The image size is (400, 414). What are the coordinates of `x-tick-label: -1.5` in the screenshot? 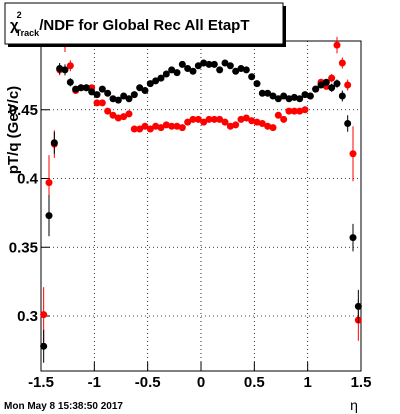 It's located at (41, 382).